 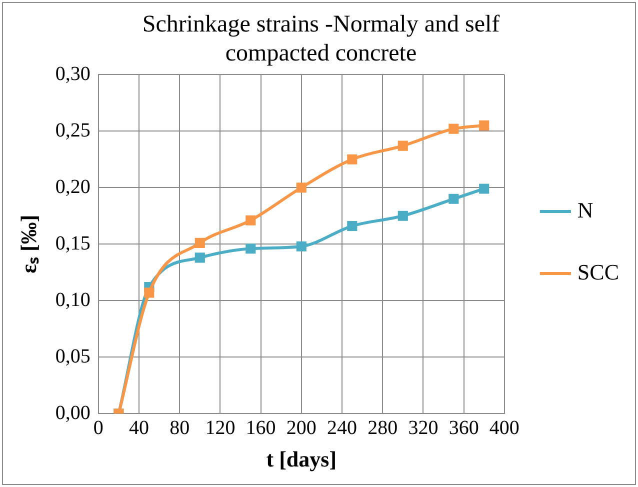 I want to click on x-tick-label: 0, so click(x=98, y=427).